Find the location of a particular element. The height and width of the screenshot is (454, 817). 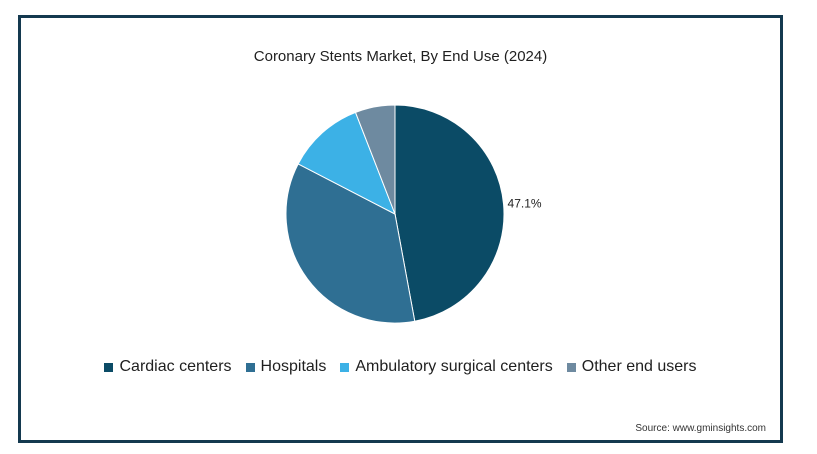

legend-item-hospitals: Hospitals is located at coordinates (286, 367).